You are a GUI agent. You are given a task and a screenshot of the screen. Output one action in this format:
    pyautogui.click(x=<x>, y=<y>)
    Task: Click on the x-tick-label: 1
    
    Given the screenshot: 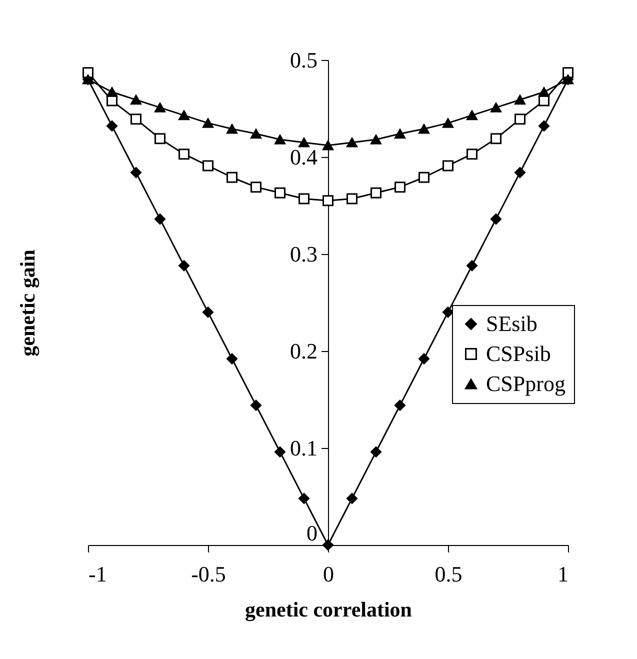 What is the action you would take?
    pyautogui.click(x=563, y=574)
    